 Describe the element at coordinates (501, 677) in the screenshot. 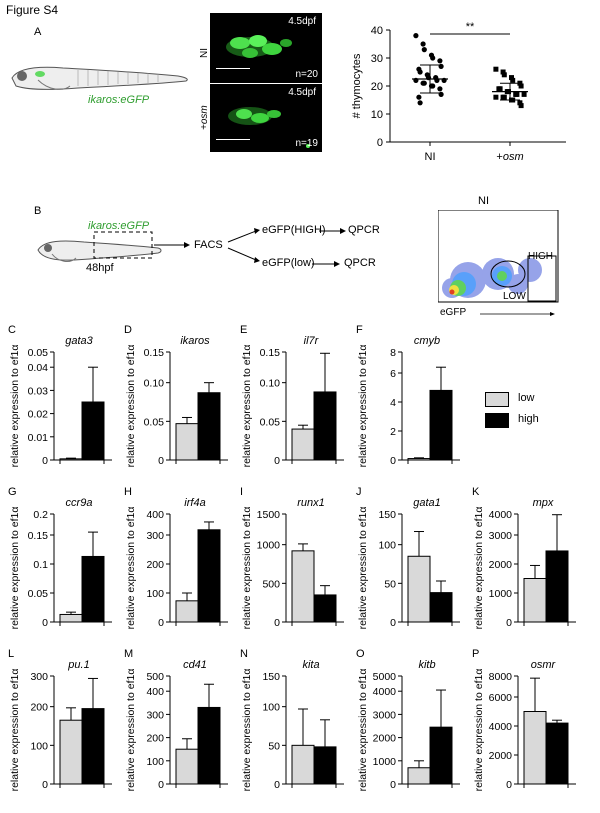

I see `y-tick-label: 8000` at that location.